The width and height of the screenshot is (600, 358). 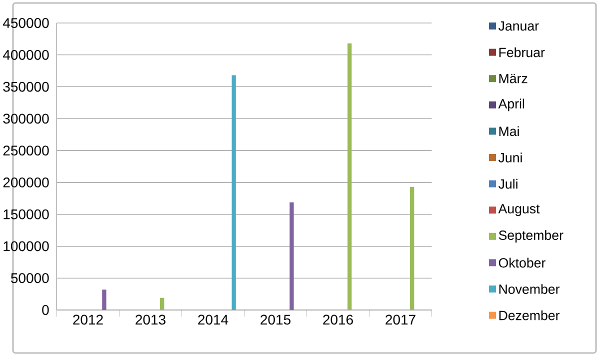 What do you see at coordinates (508, 183) in the screenshot?
I see `legend-label: Juli` at bounding box center [508, 183].